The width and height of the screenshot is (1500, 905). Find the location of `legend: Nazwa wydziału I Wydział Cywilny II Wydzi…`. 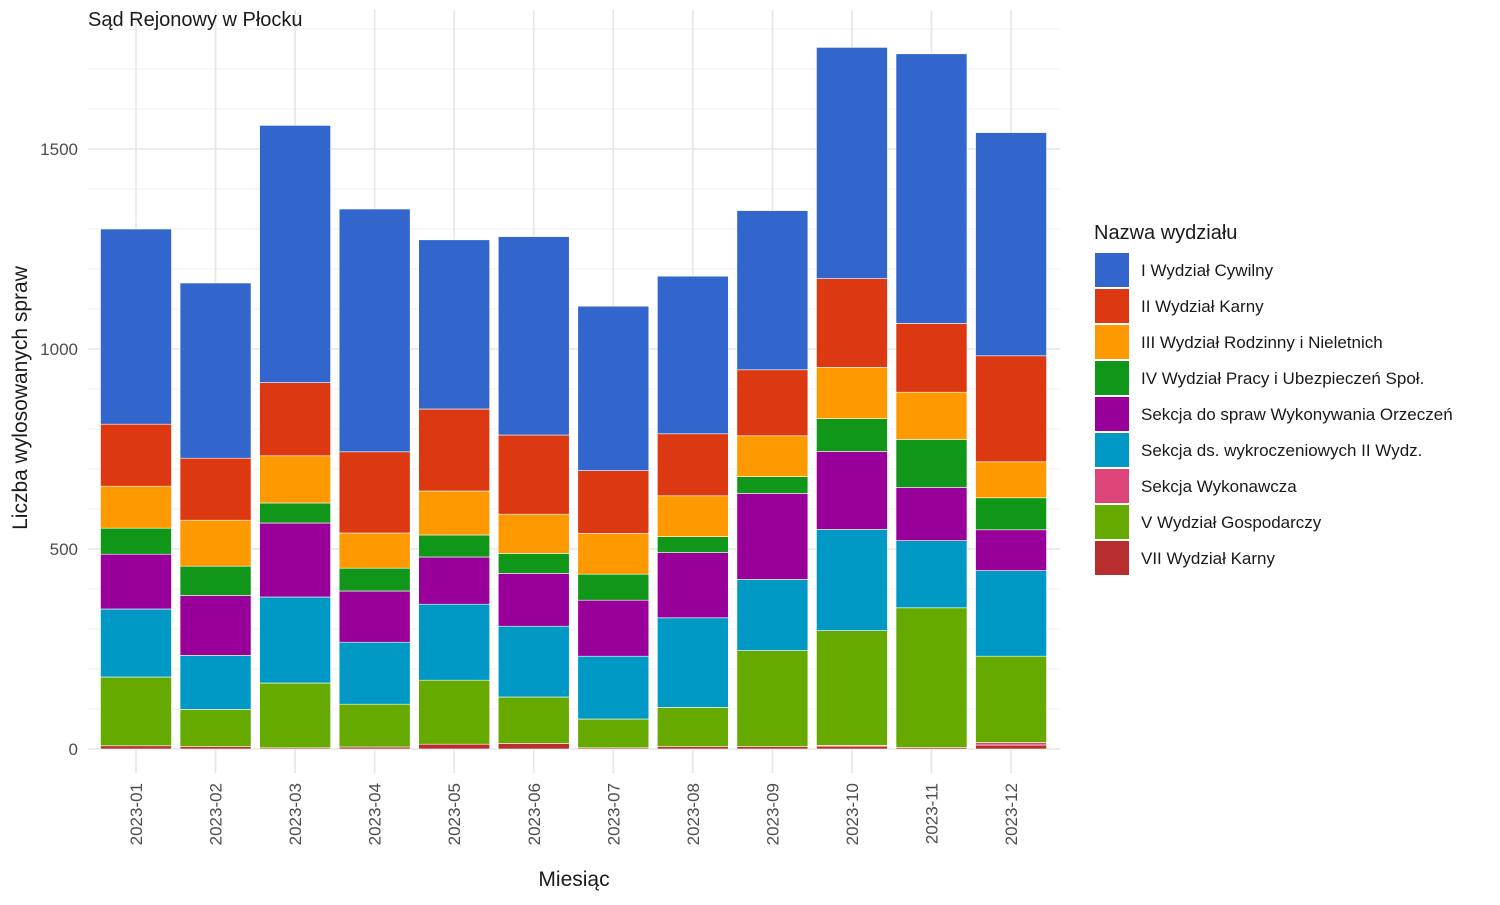

legend: Nazwa wydziału I Wydział Cywilny II Wydzi… is located at coordinates (1273, 398).